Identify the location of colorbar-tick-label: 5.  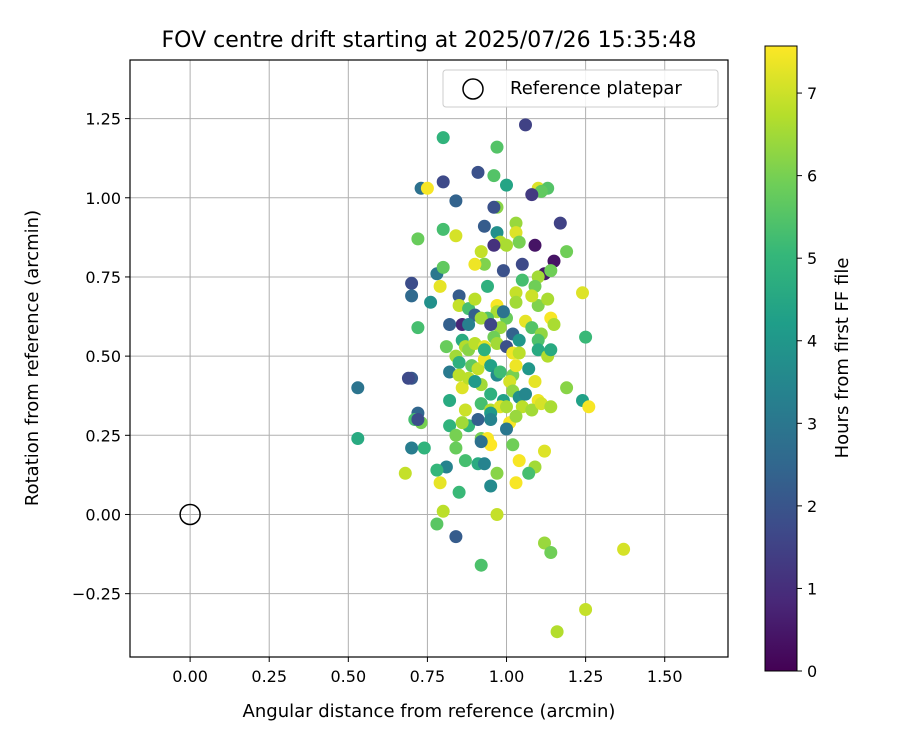
(812, 258).